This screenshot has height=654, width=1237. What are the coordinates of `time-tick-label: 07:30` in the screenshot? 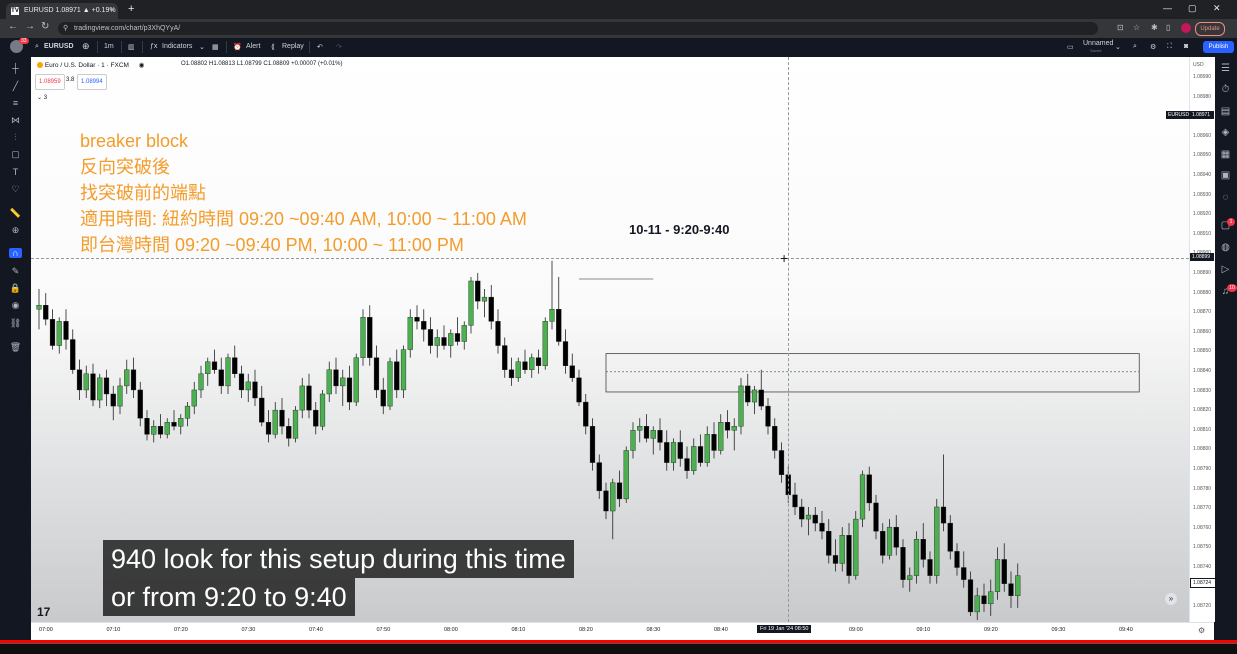 It's located at (248, 630).